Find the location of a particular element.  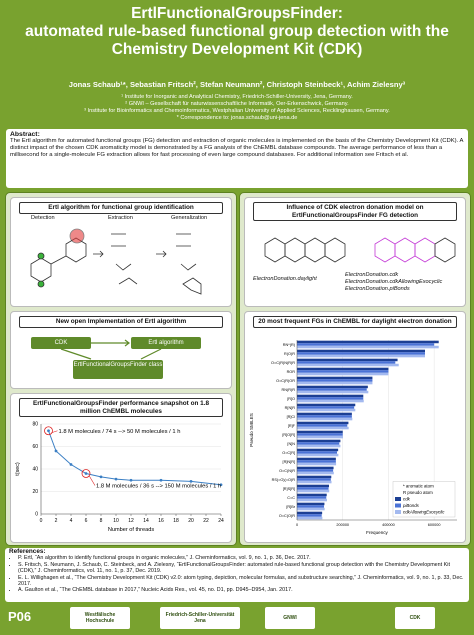

y-tick-label: RN*(R) is located at coordinates (289, 345).